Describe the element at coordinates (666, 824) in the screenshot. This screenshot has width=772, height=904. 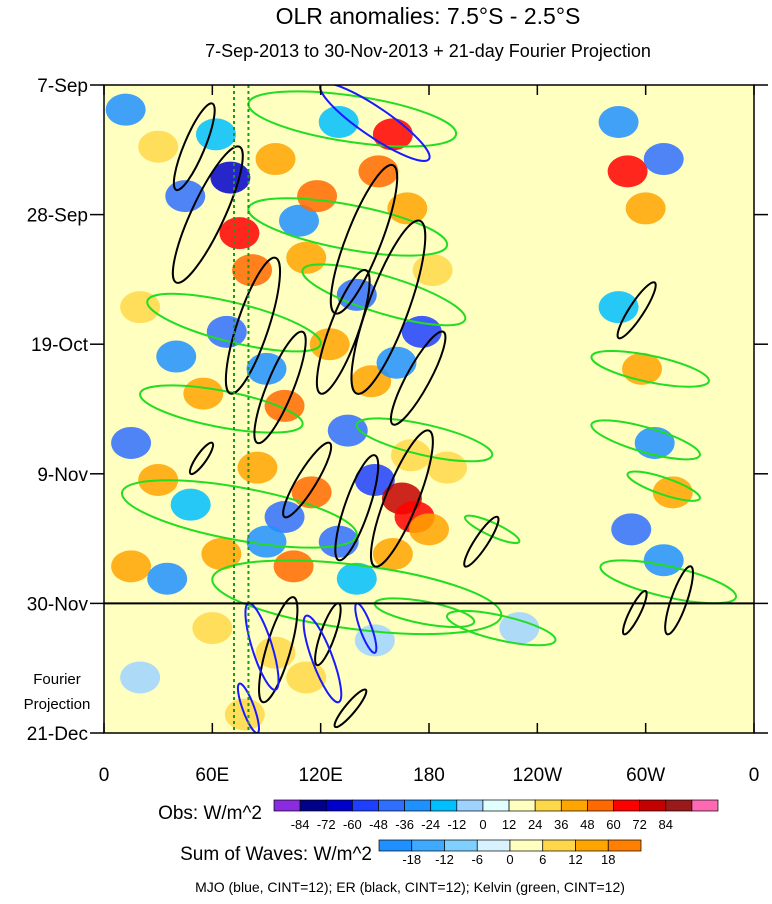
I see `obs-colorbar-tick: 84` at that location.